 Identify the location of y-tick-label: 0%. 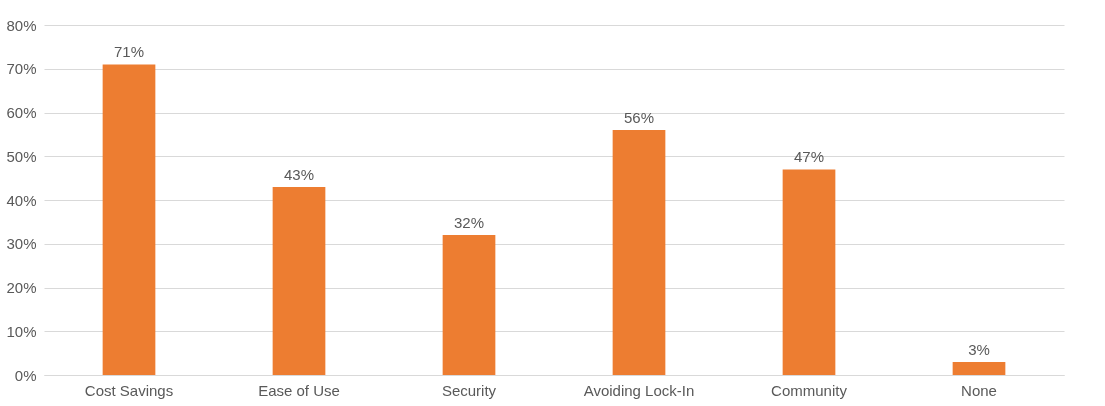
(25, 375).